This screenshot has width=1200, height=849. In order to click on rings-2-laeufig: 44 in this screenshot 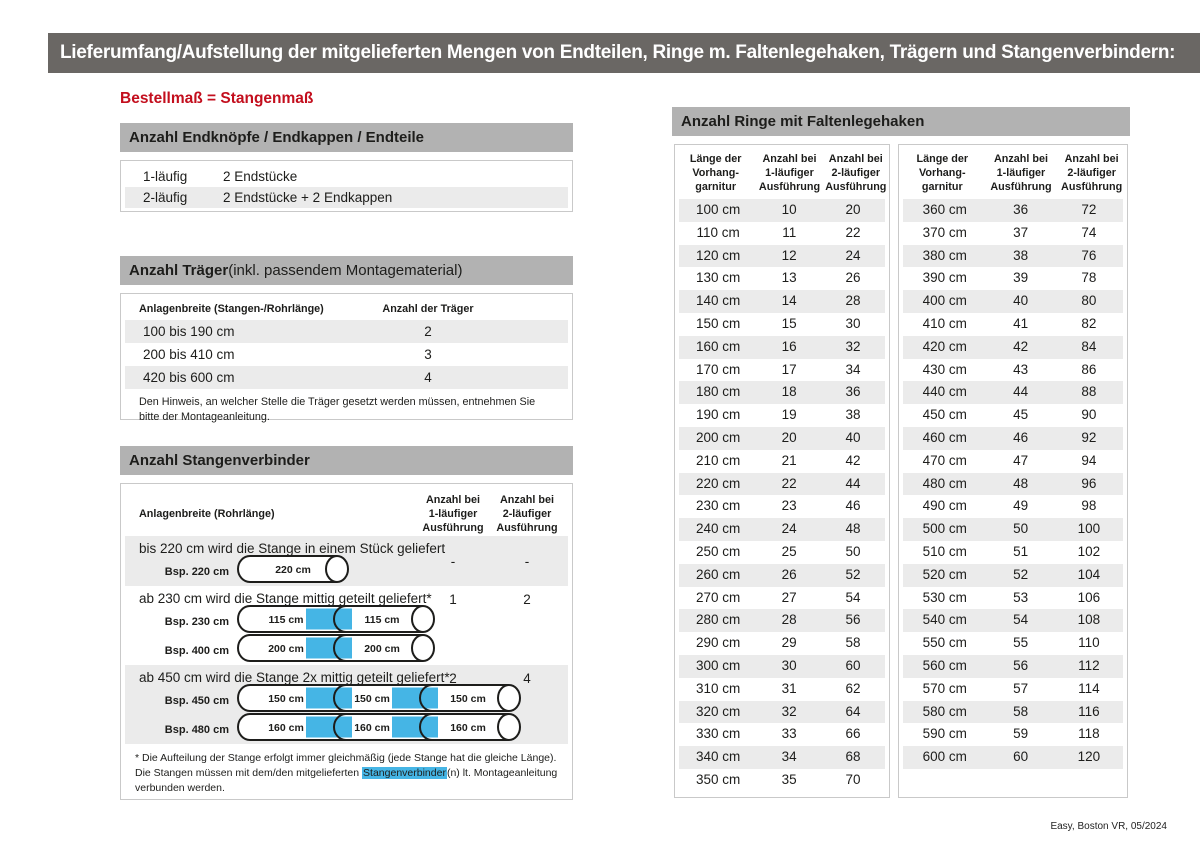, I will do `click(853, 483)`.